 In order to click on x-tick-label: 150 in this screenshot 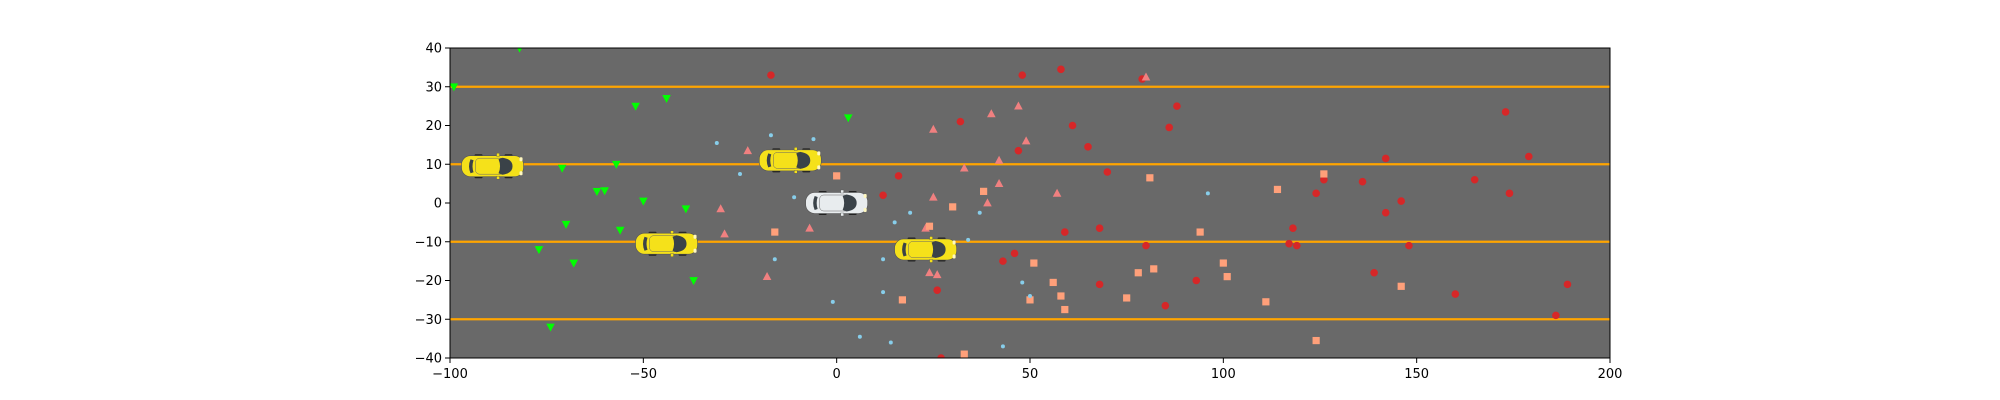, I will do `click(1416, 374)`.